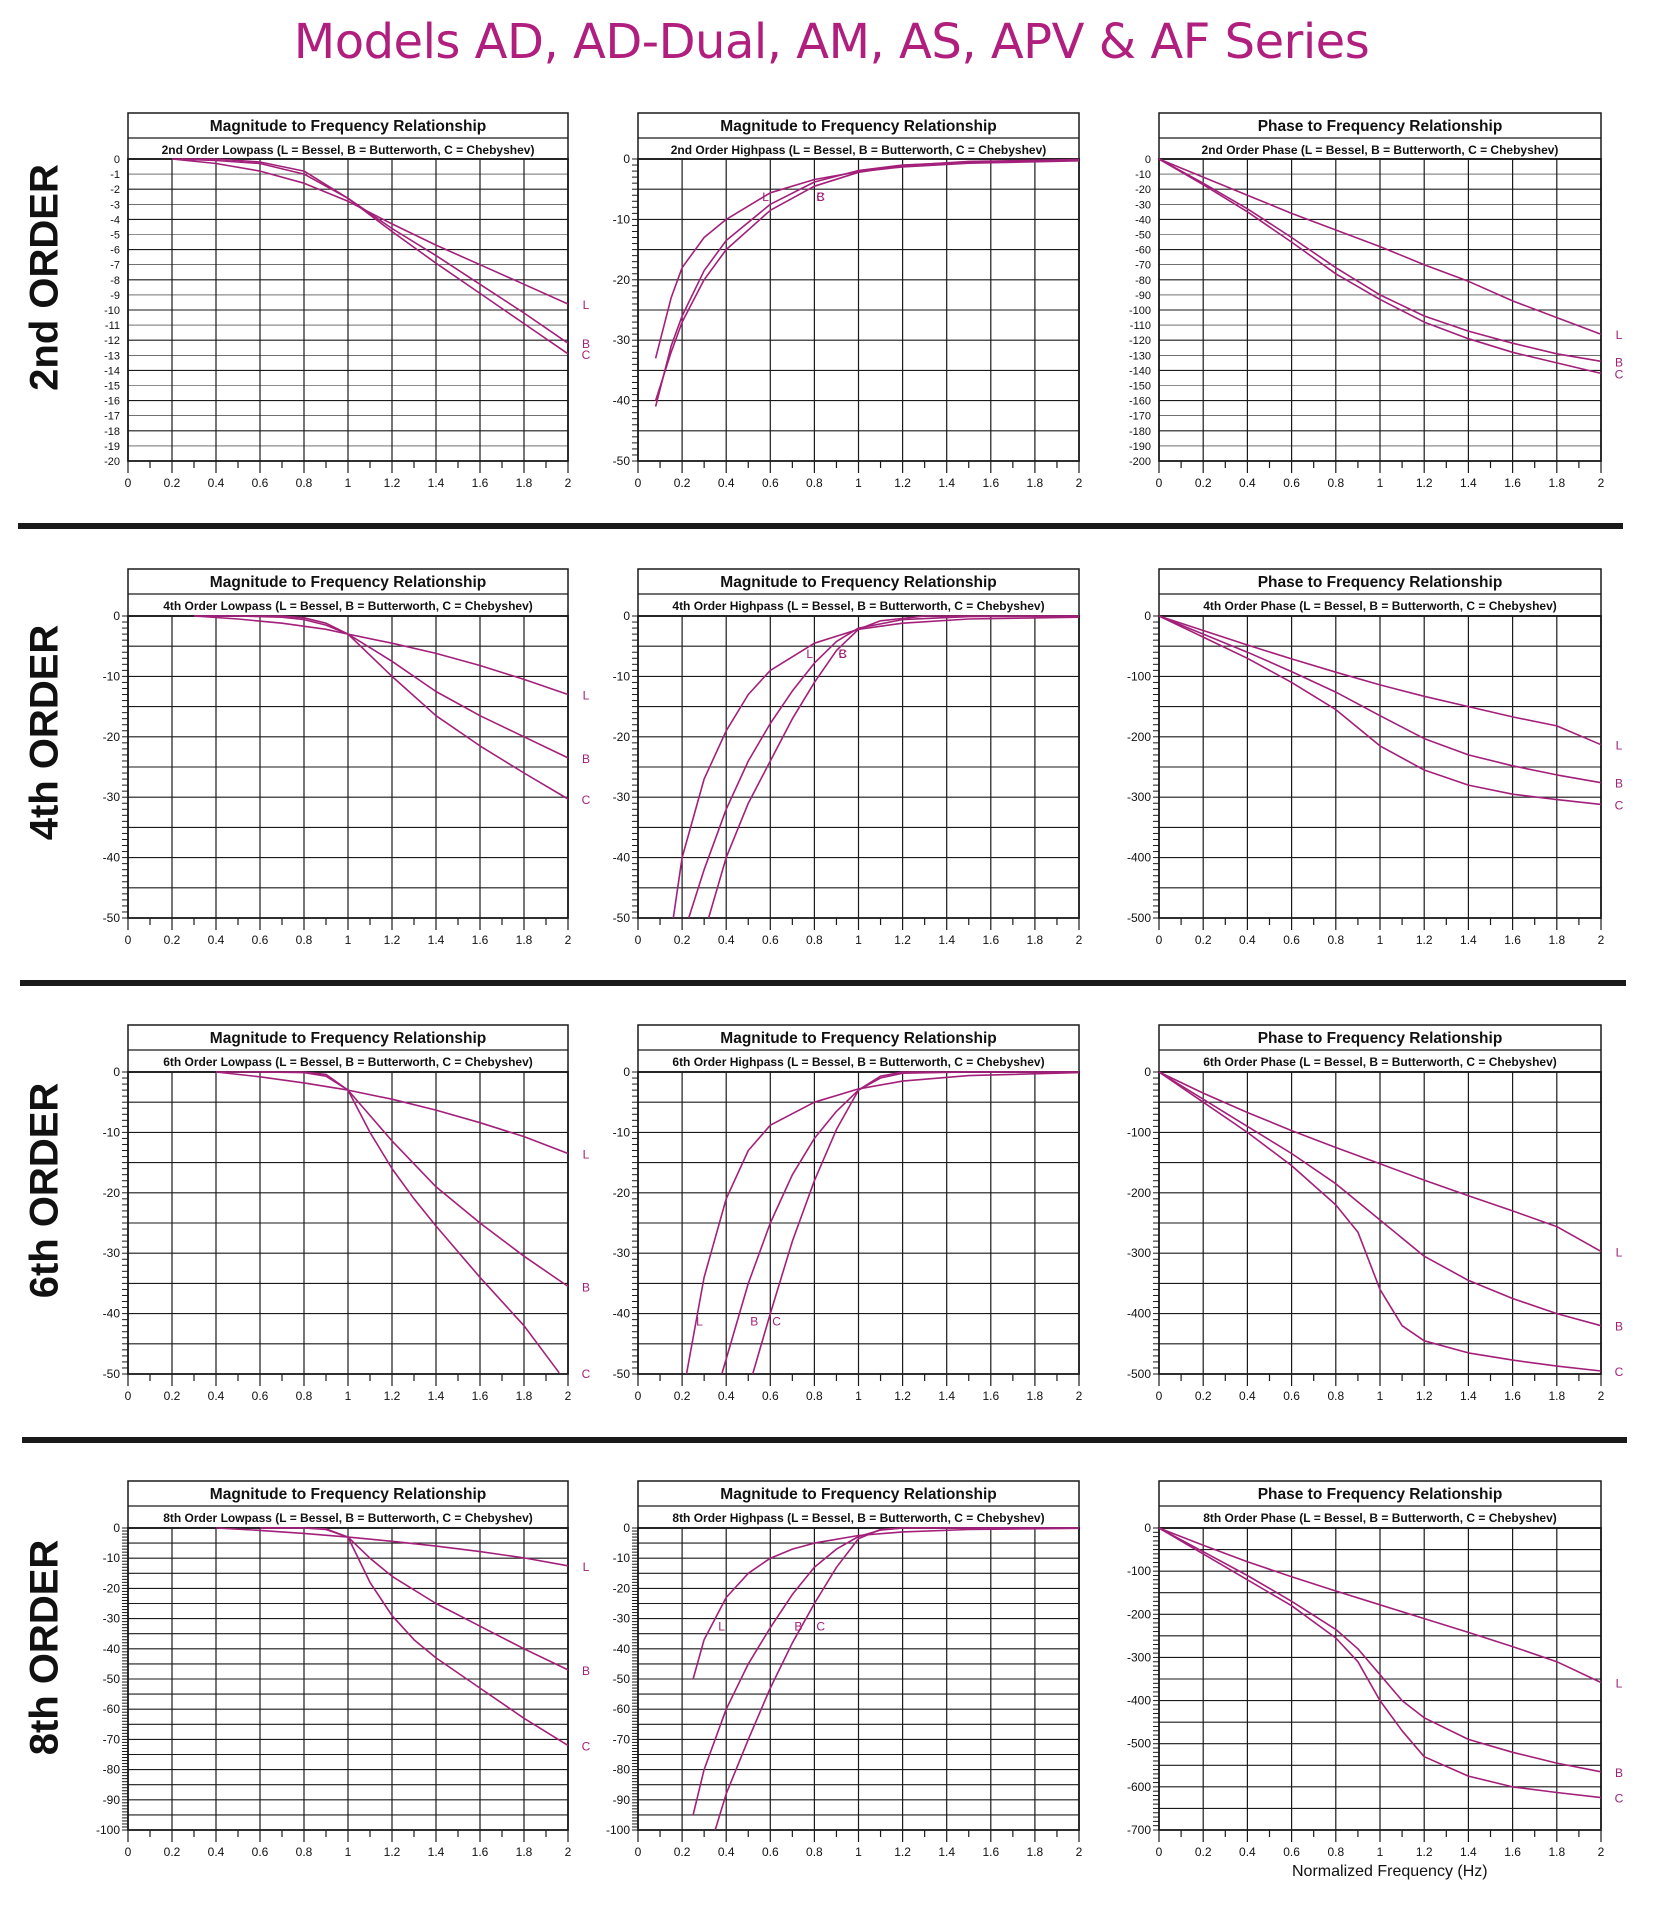 The width and height of the screenshot is (1663, 1922). What do you see at coordinates (115, 281) in the screenshot?
I see `y-tick-label: -8` at bounding box center [115, 281].